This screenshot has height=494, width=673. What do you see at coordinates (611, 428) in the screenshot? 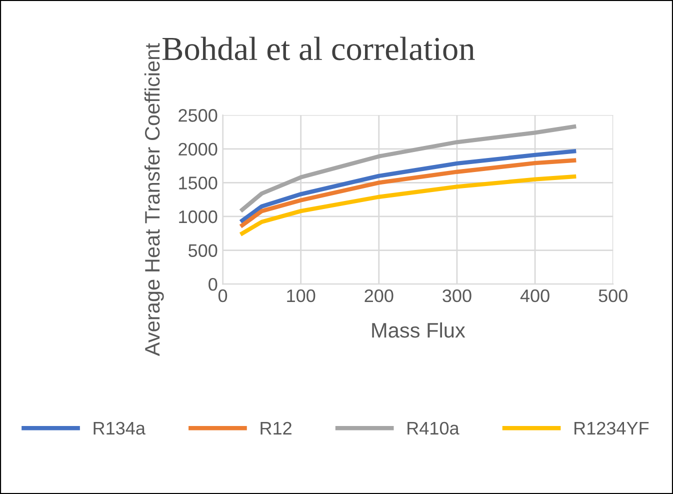
I see `legend-label: R1234YF` at bounding box center [611, 428].